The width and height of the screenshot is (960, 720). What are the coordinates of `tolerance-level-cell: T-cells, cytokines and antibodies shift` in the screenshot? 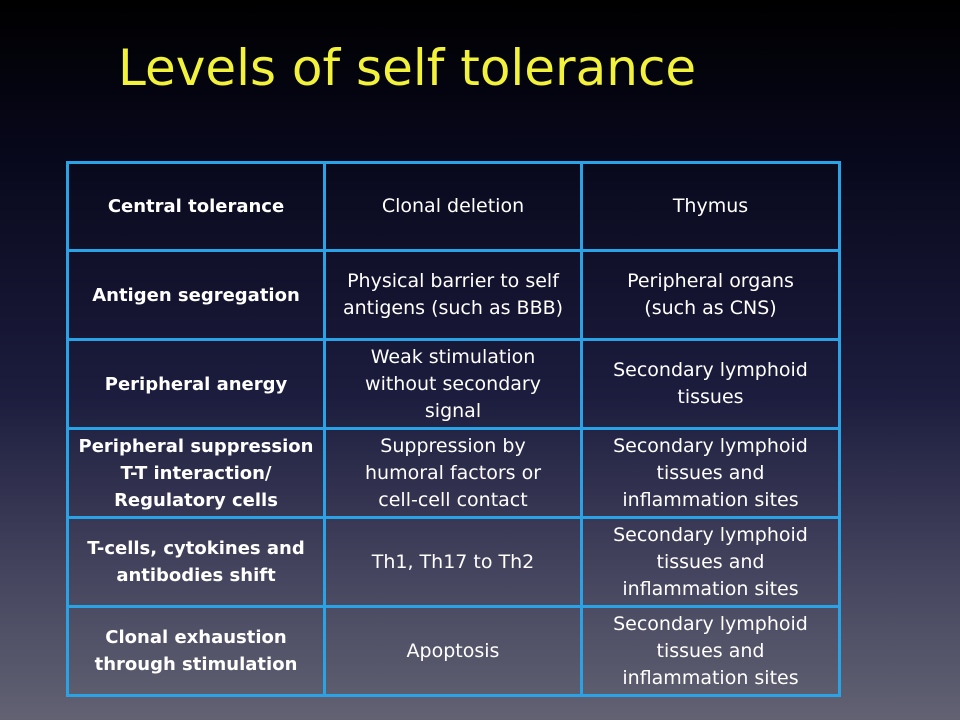 It's located at (196, 562).